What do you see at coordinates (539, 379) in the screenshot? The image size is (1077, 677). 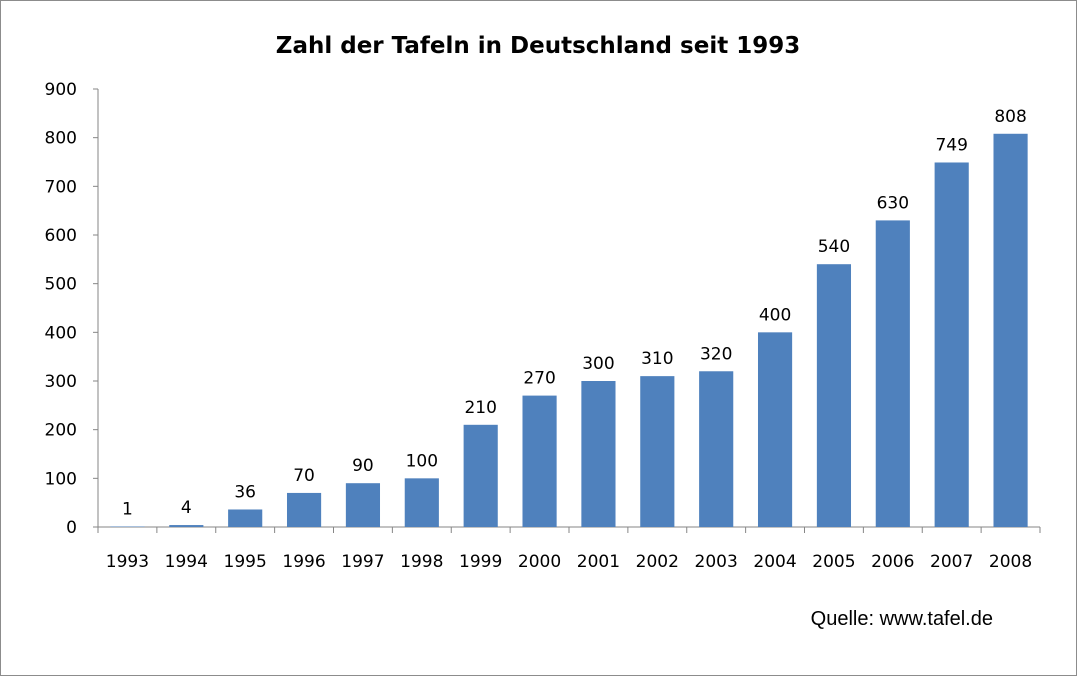 I see `data-label: 270` at bounding box center [539, 379].